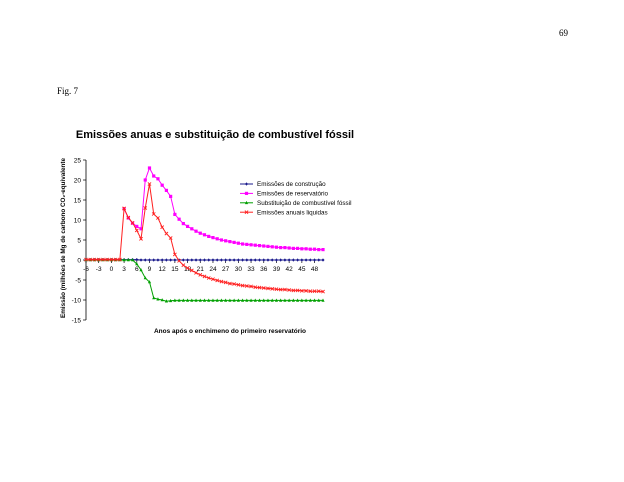  What do you see at coordinates (188, 269) in the screenshot?
I see `x-tick-label: 18` at bounding box center [188, 269].